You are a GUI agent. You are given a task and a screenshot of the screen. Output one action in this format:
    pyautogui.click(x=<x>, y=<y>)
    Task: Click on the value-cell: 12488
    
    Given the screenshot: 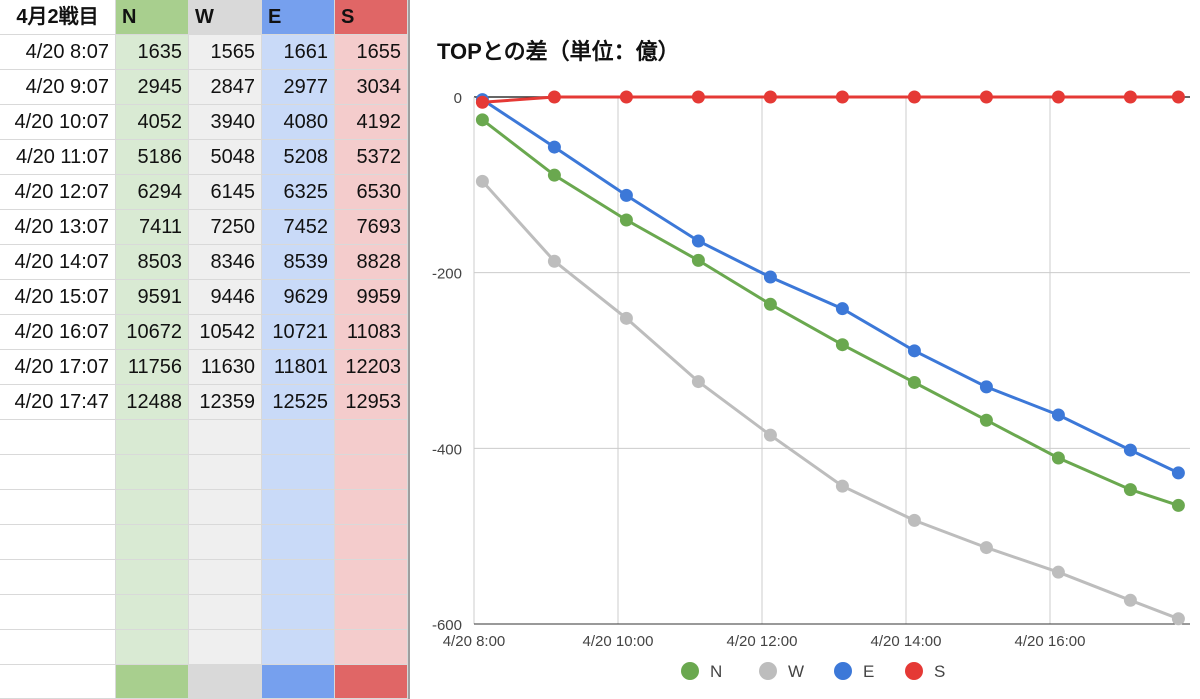 What is the action you would take?
    pyautogui.click(x=152, y=402)
    